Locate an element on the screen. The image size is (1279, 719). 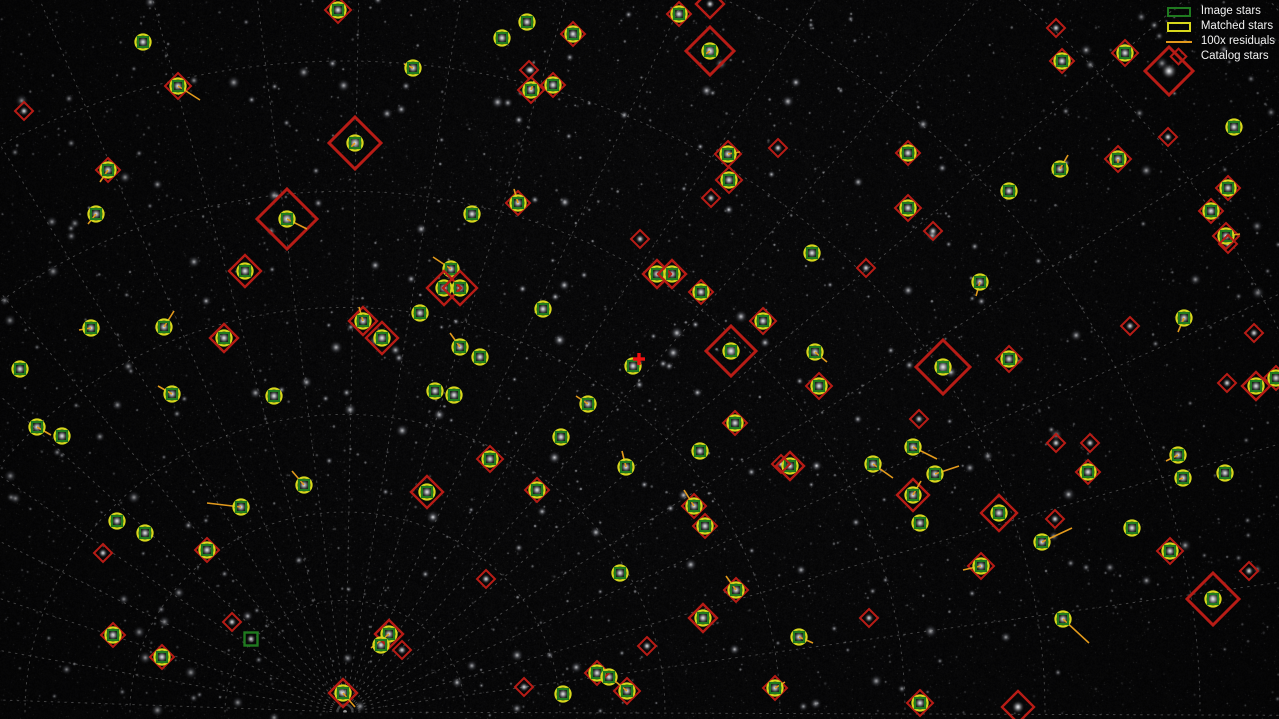
legend-item-matched-stars: Matched stars is located at coordinates (1219, 26).